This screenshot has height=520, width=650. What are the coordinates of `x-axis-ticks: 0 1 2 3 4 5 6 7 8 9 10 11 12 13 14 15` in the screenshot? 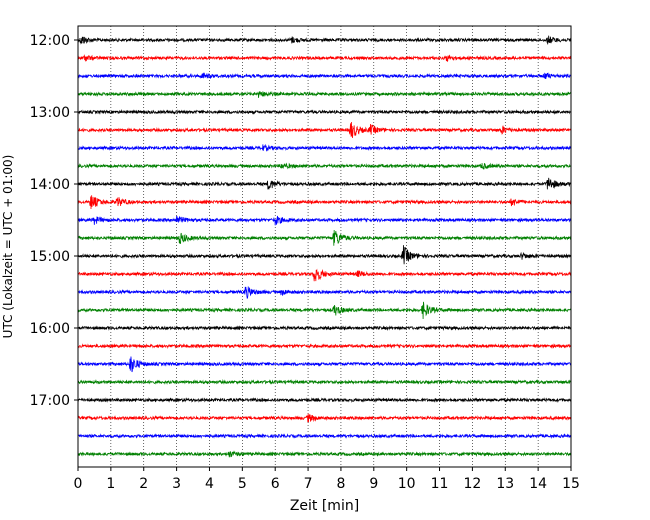 It's located at (327, 479).